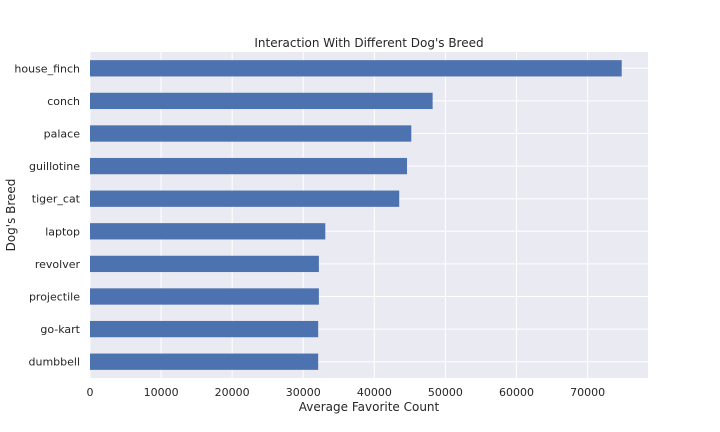 Image resolution: width=720 pixels, height=432 pixels. Describe the element at coordinates (249, 166) in the screenshot. I see `bar-guillotine` at that location.